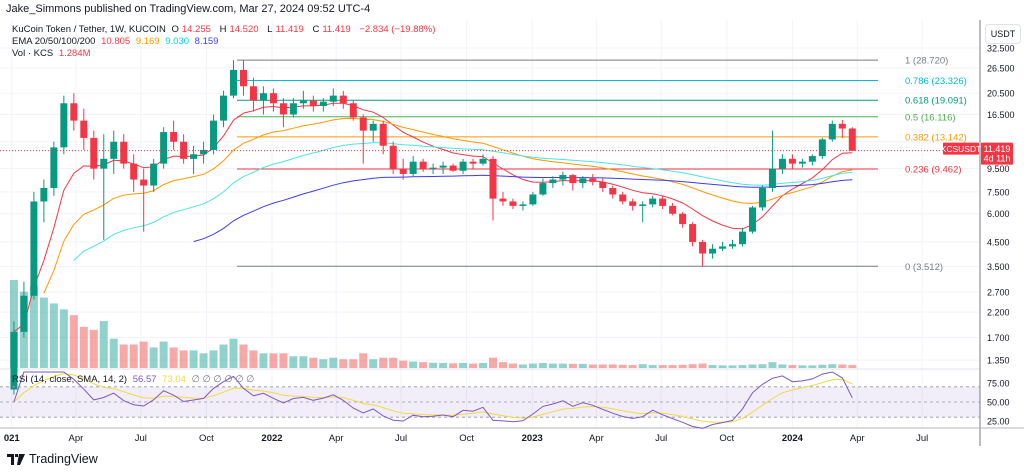 This screenshot has width=1024, height=472. Describe the element at coordinates (433, 398) in the screenshot. I see `rsi-ma-line` at that location.